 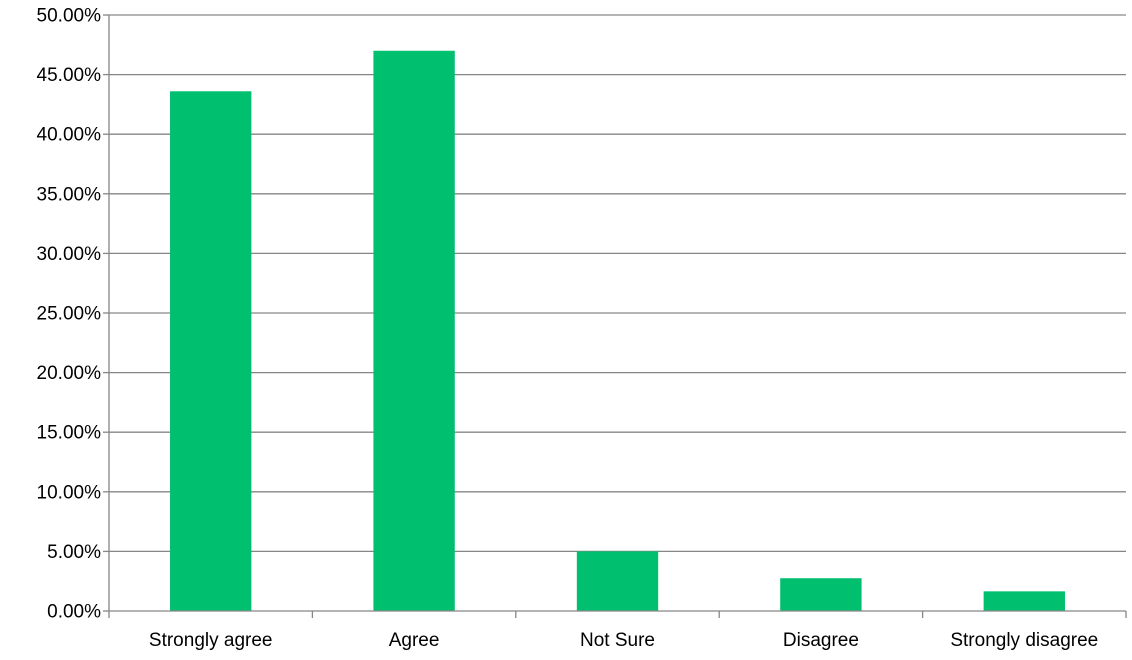 What do you see at coordinates (74, 552) in the screenshot?
I see `y-tick-label: 5.00%` at bounding box center [74, 552].